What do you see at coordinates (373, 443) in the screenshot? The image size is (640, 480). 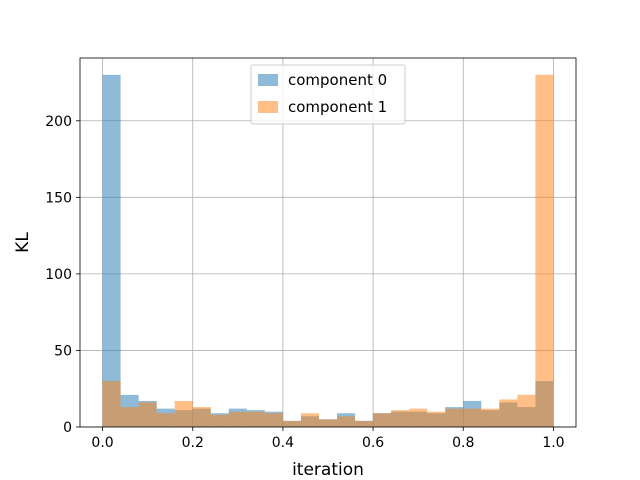 I see `x-tick-label: 0.6` at bounding box center [373, 443].